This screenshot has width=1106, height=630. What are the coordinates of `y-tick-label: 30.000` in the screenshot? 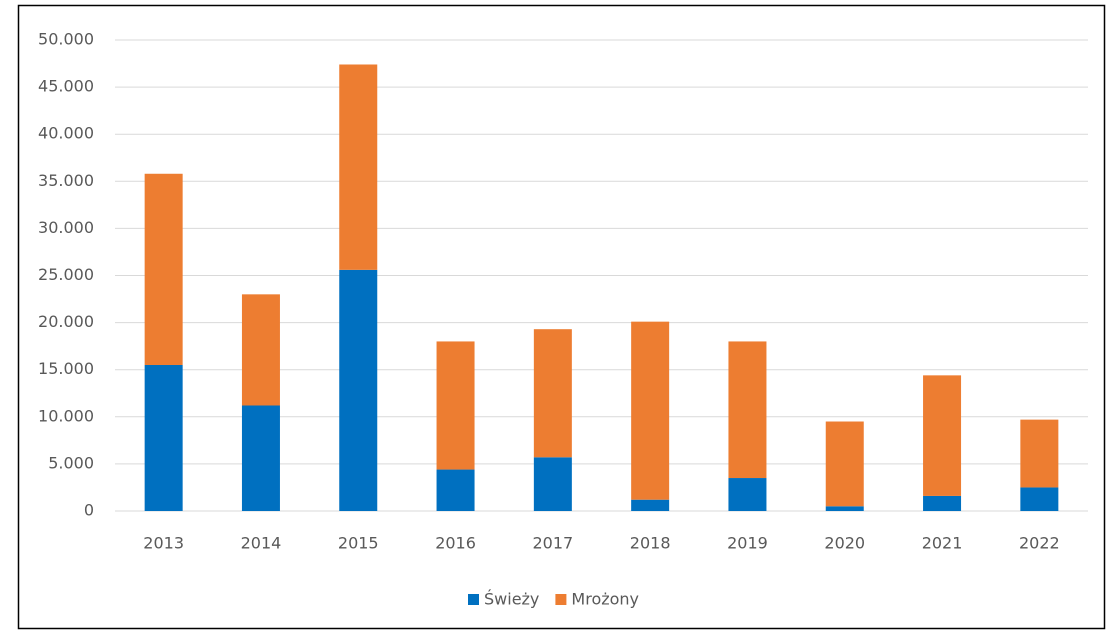 It's located at (66, 227).